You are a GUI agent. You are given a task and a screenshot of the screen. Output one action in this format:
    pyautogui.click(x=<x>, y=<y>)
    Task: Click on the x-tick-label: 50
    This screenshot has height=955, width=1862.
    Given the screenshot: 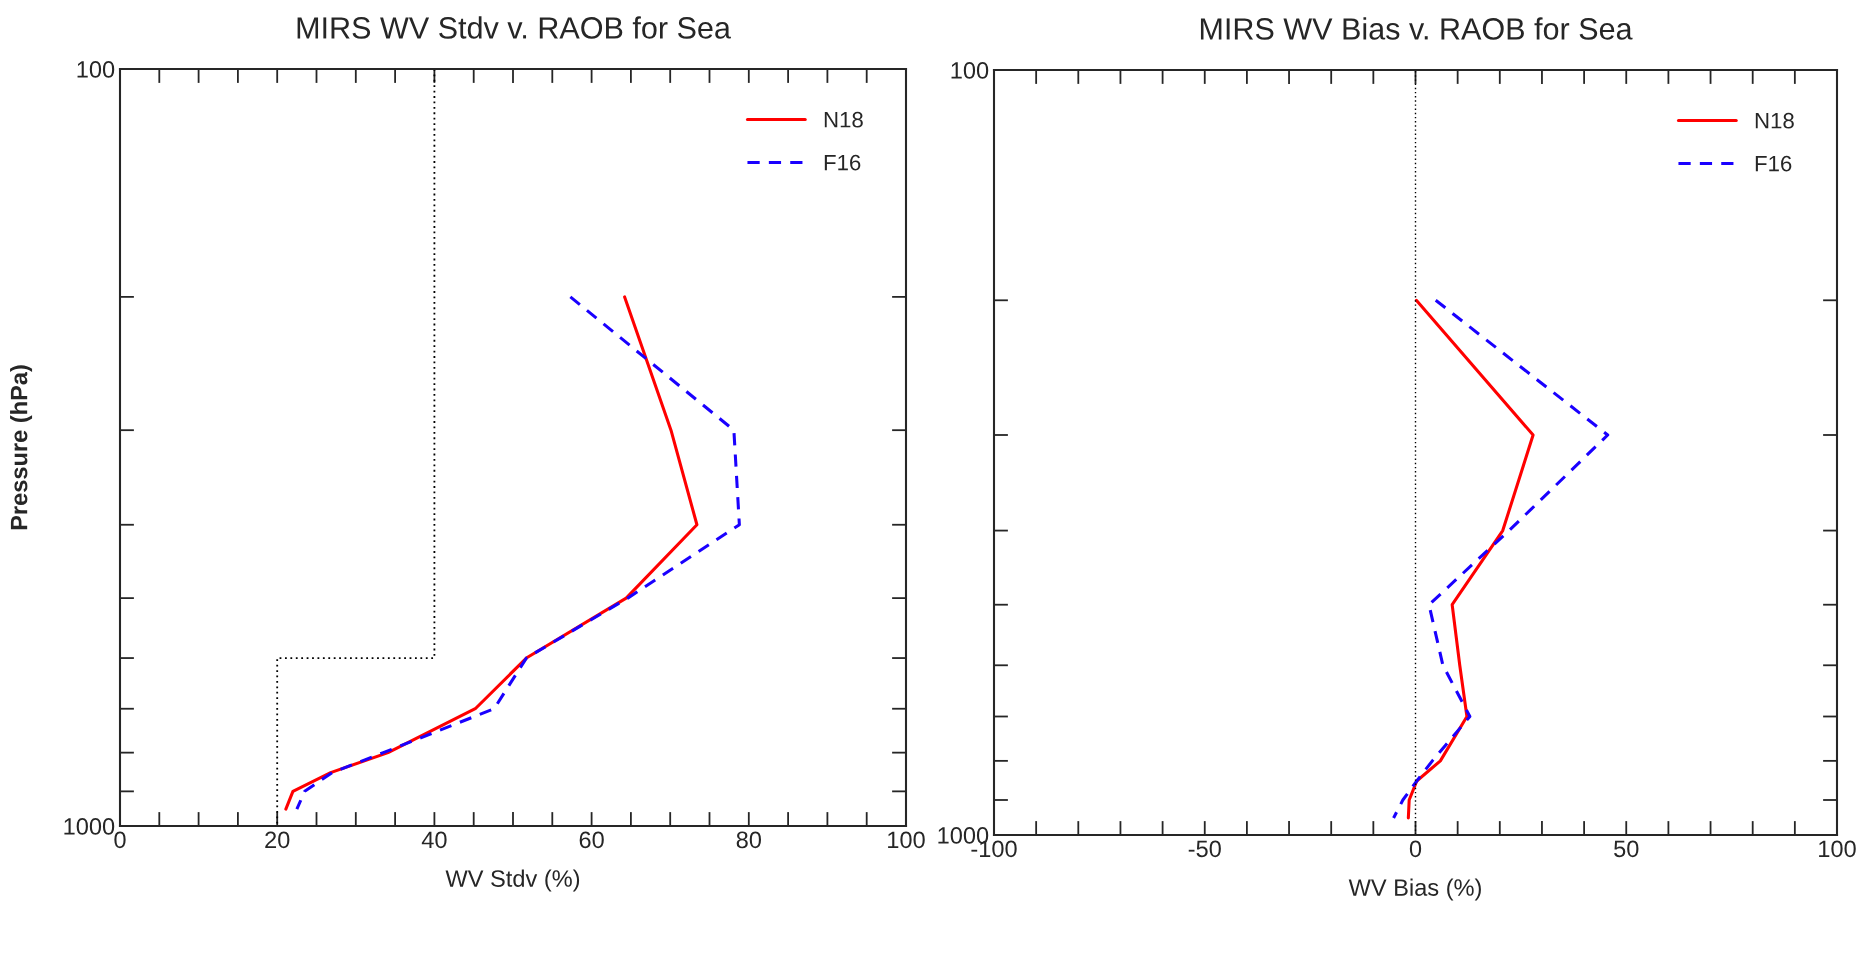 What is the action you would take?
    pyautogui.click(x=1626, y=849)
    